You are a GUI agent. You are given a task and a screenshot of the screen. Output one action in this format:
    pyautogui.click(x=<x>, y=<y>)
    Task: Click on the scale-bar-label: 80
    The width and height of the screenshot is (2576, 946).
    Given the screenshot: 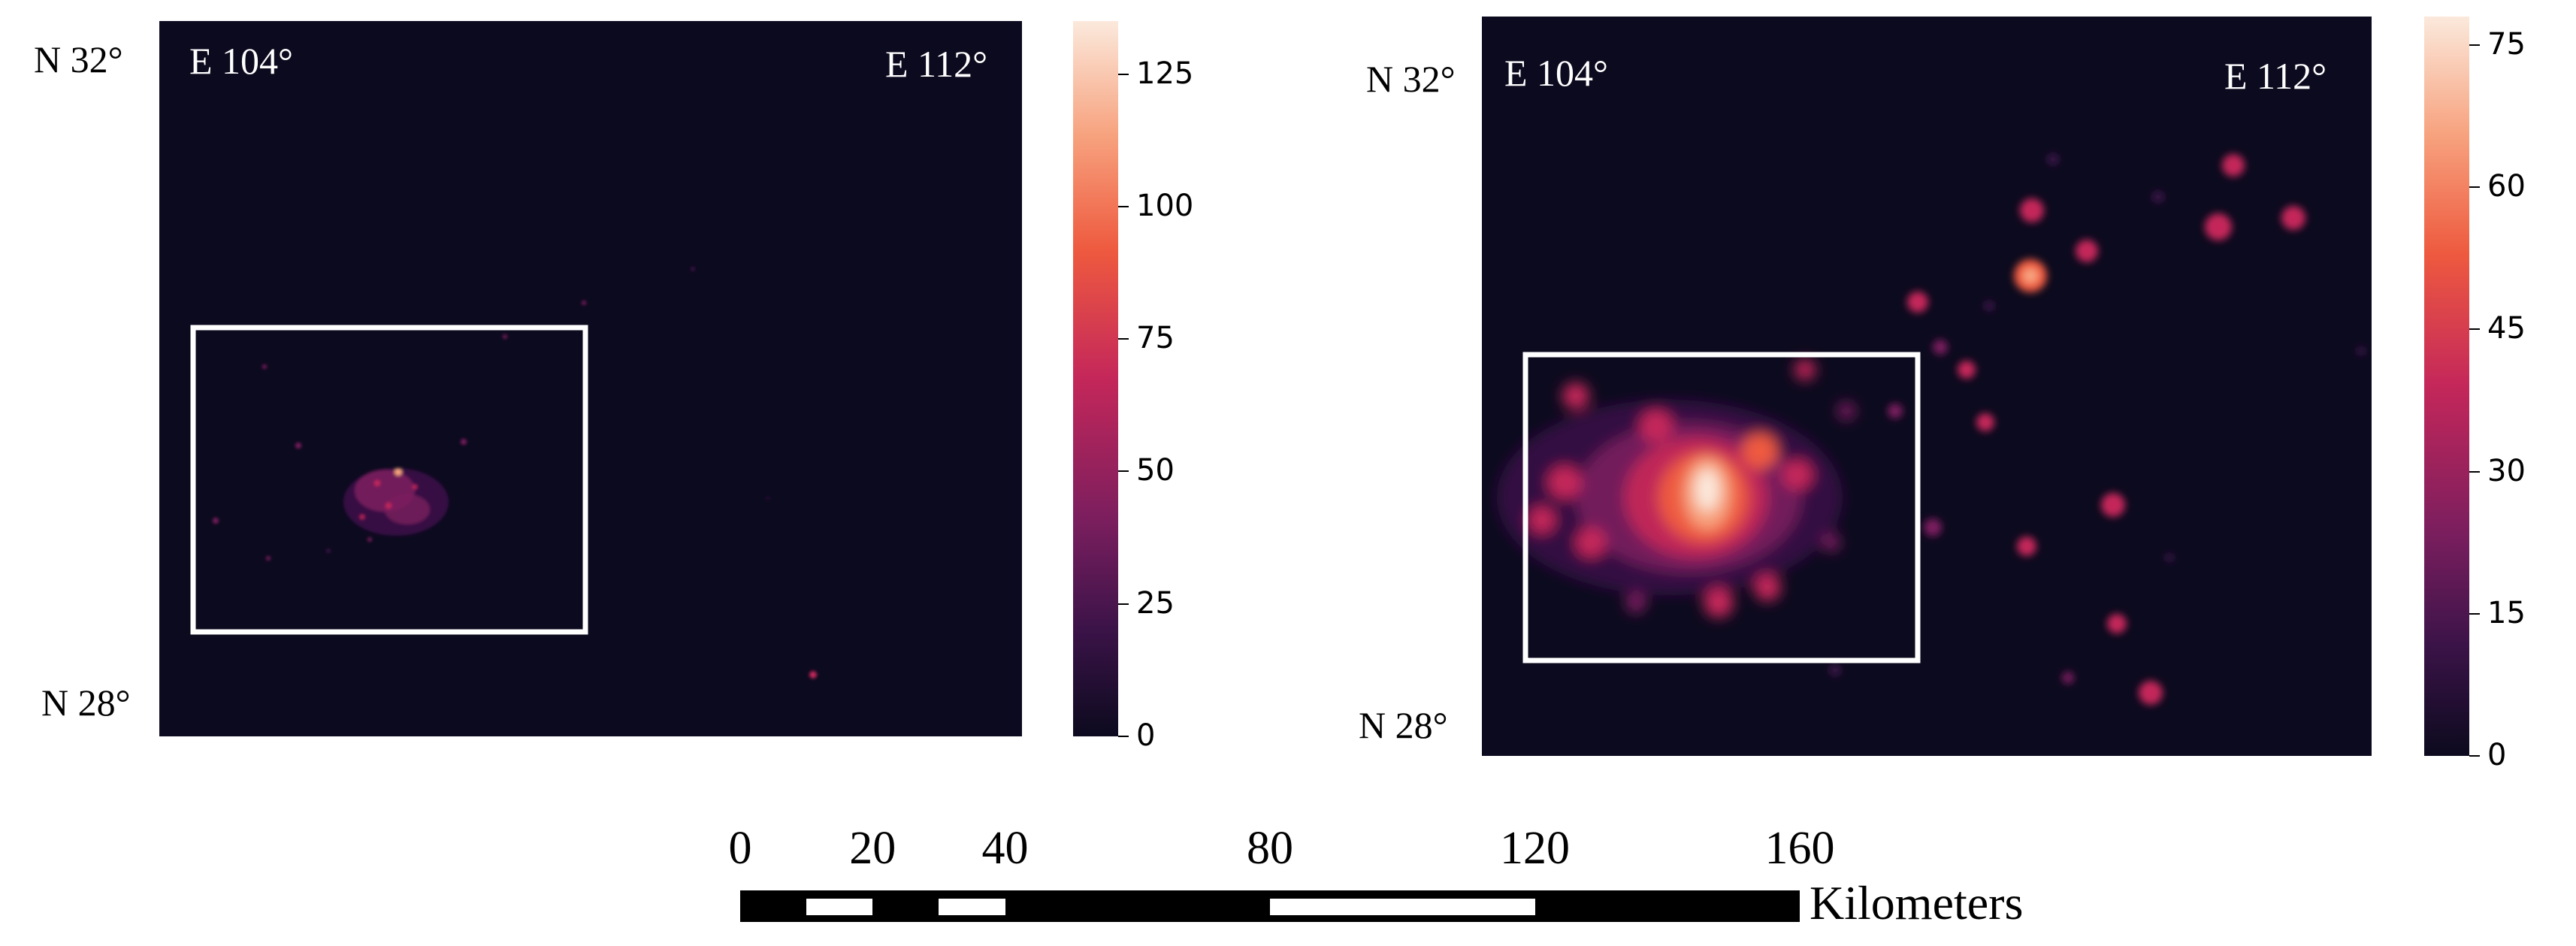 What is the action you would take?
    pyautogui.click(x=1270, y=849)
    